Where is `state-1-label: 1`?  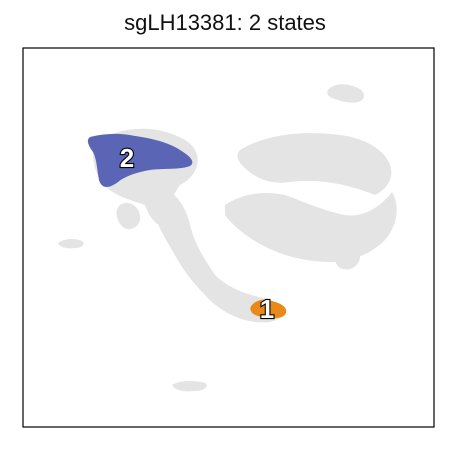
state-1-label: 1 is located at coordinates (267, 309).